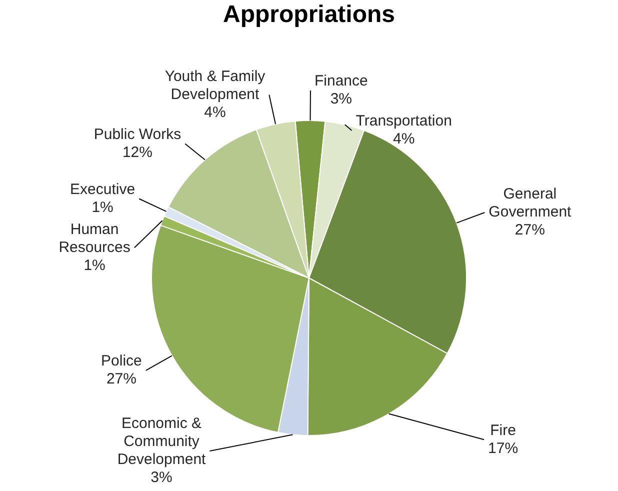 This screenshot has width=618, height=491. I want to click on slice-label: Human Resources, so click(94, 238).